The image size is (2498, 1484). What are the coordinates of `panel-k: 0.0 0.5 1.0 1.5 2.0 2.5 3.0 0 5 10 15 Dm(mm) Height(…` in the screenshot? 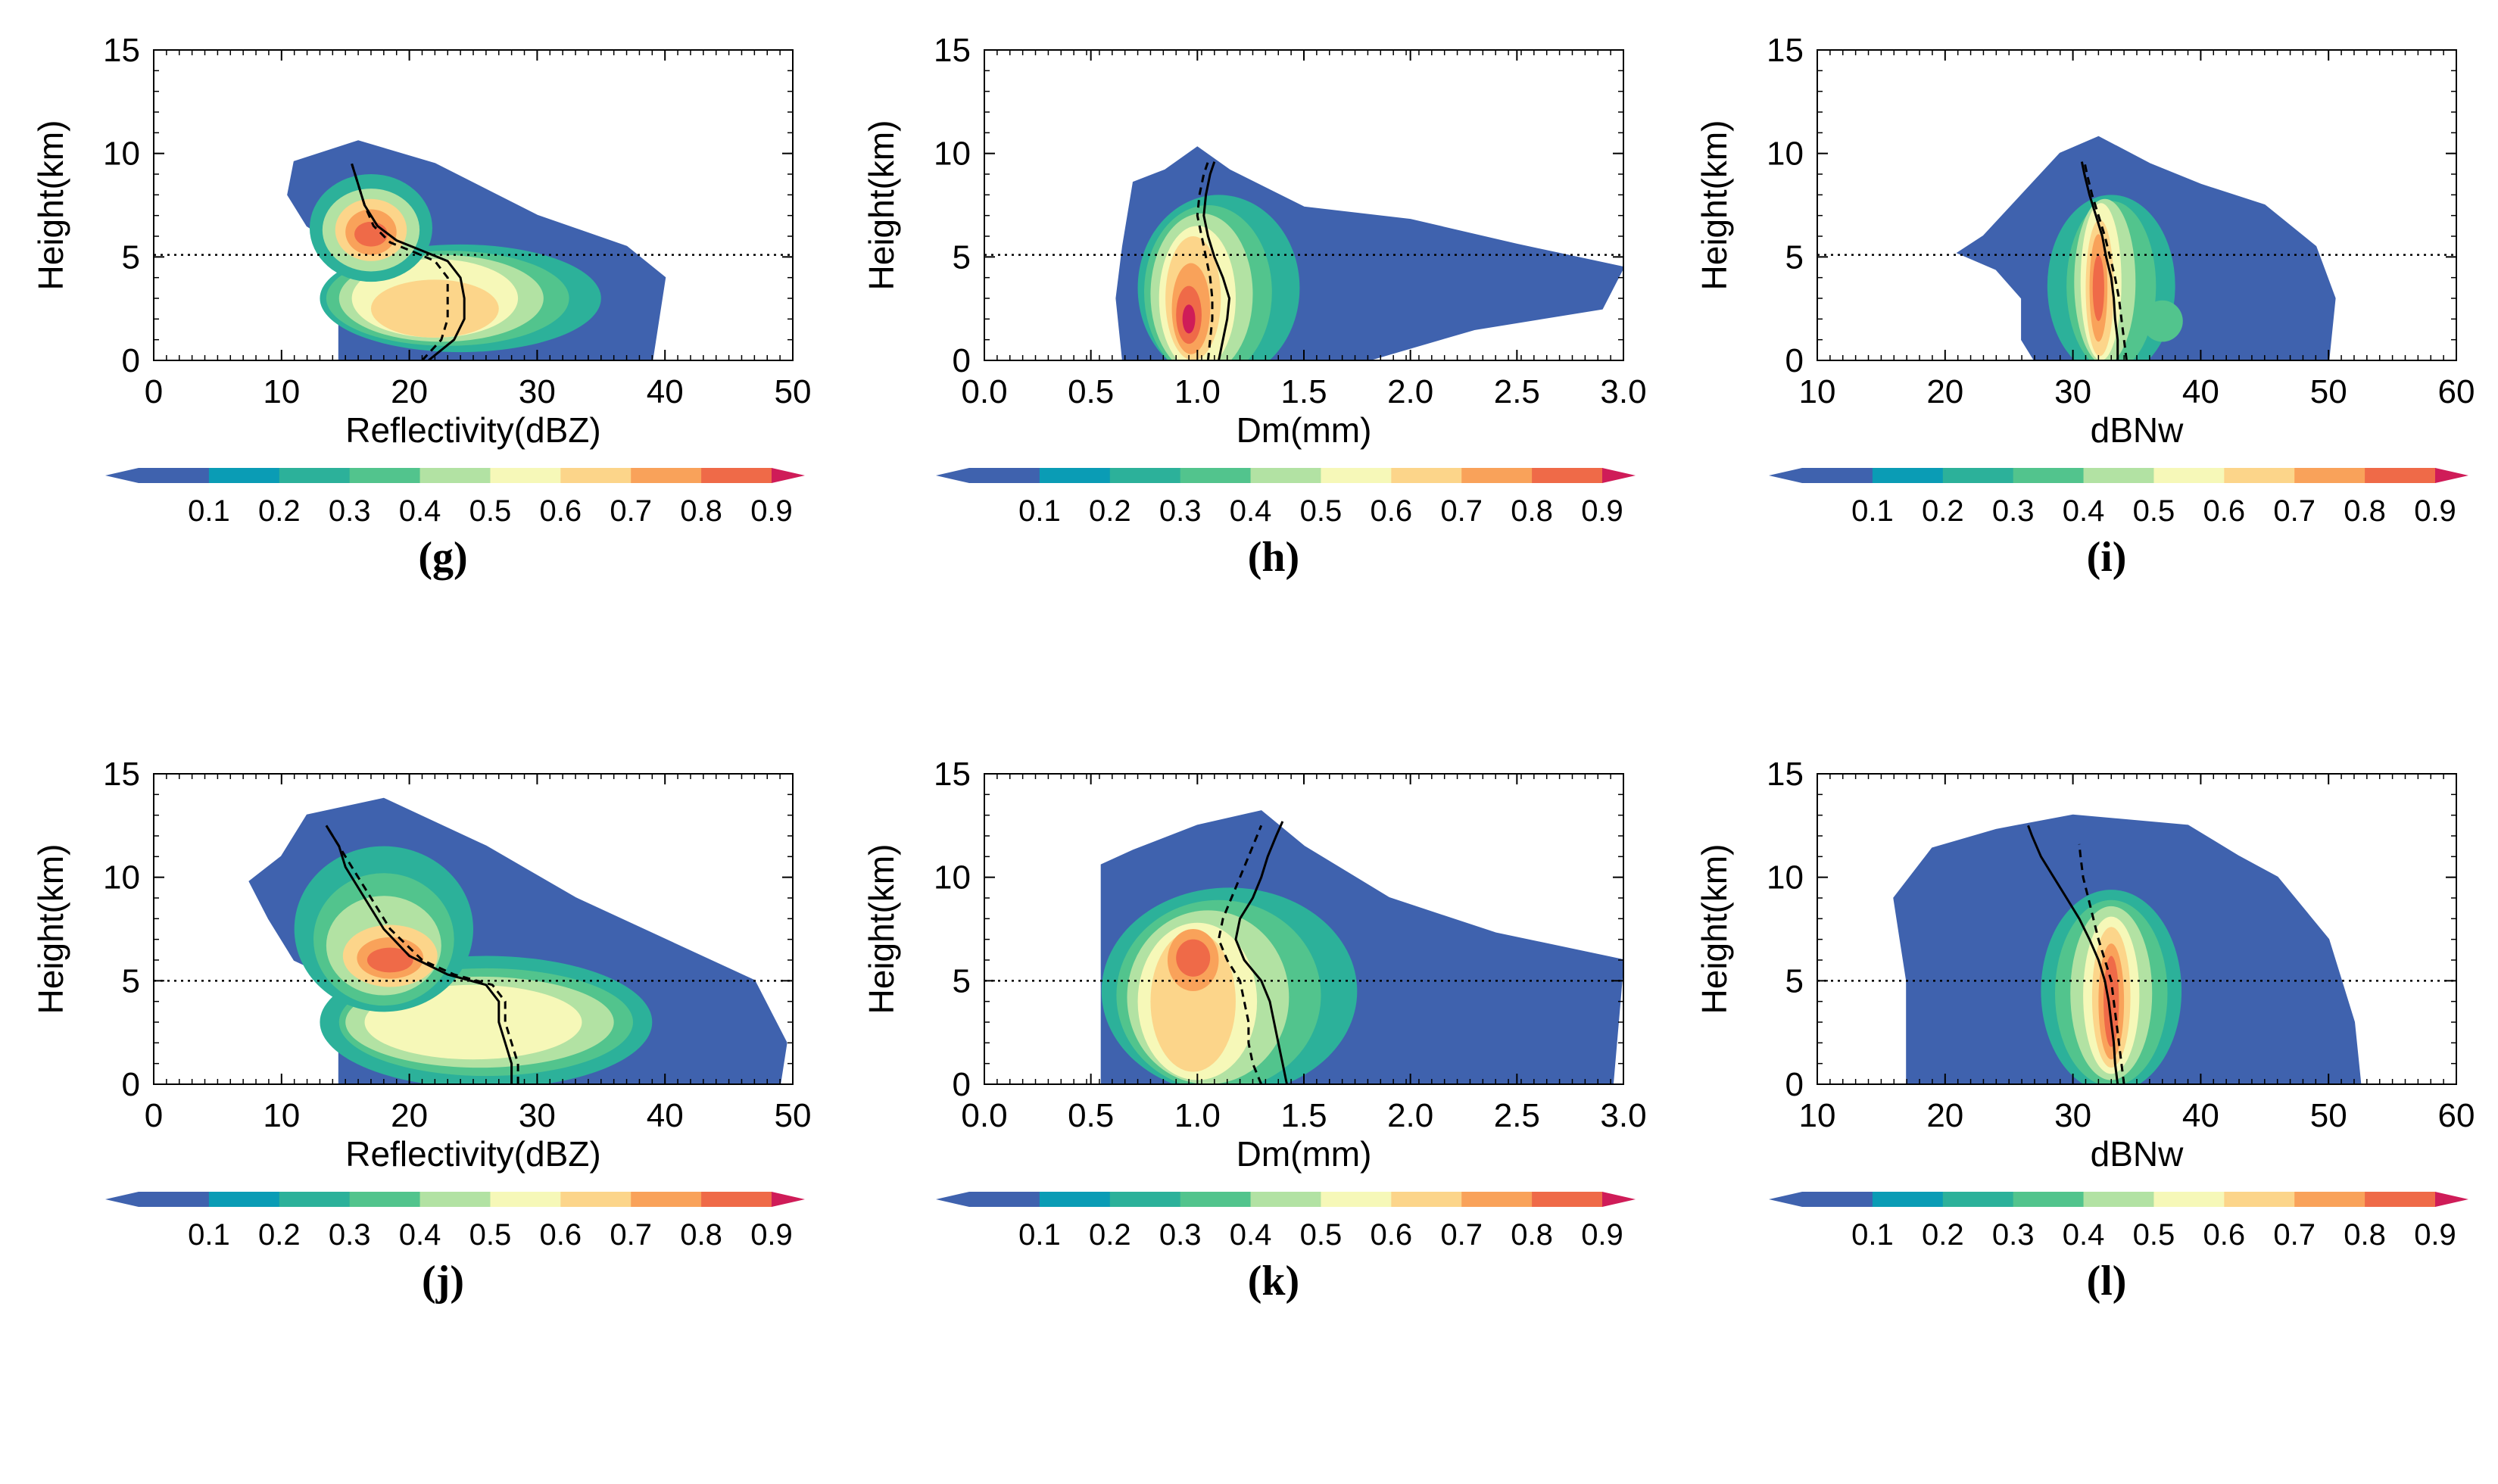 It's located at (1254, 1030).